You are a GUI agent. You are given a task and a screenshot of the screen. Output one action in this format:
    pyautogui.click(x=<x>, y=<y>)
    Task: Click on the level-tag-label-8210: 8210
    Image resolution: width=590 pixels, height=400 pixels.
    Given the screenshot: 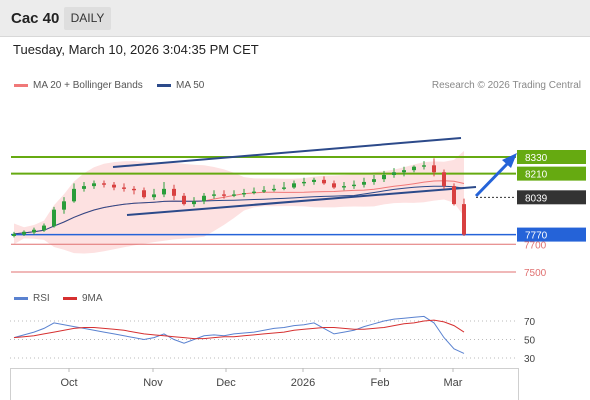 What is the action you would take?
    pyautogui.click(x=536, y=175)
    